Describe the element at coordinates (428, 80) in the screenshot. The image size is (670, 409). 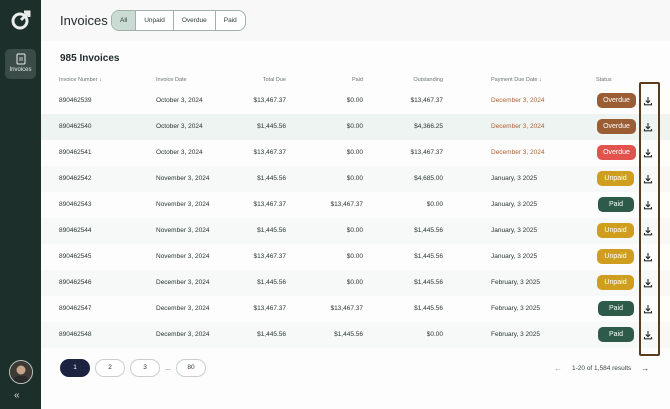
I see `header-outstanding: Outstanding` at that location.